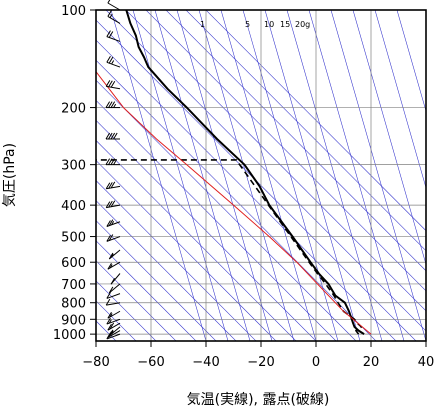  Describe the element at coordinates (202, 24) in the screenshot. I see `mixing-ratio-label: 1` at that location.